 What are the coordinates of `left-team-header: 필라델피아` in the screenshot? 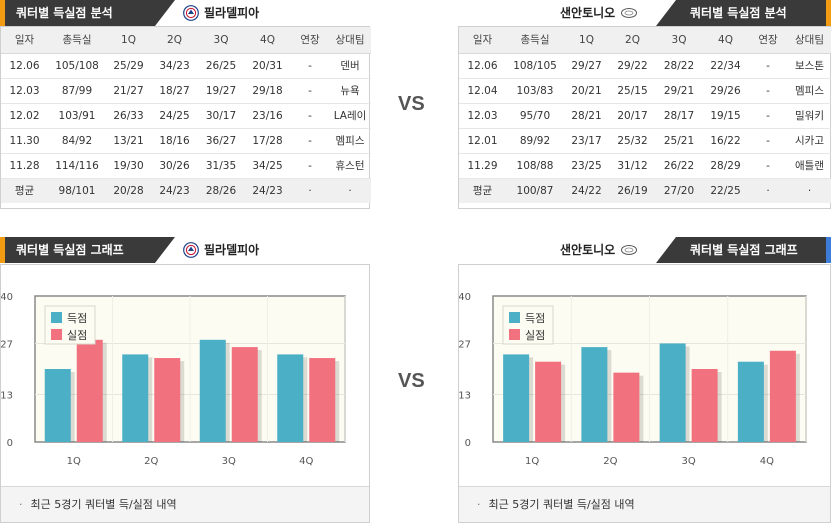 It's located at (221, 13).